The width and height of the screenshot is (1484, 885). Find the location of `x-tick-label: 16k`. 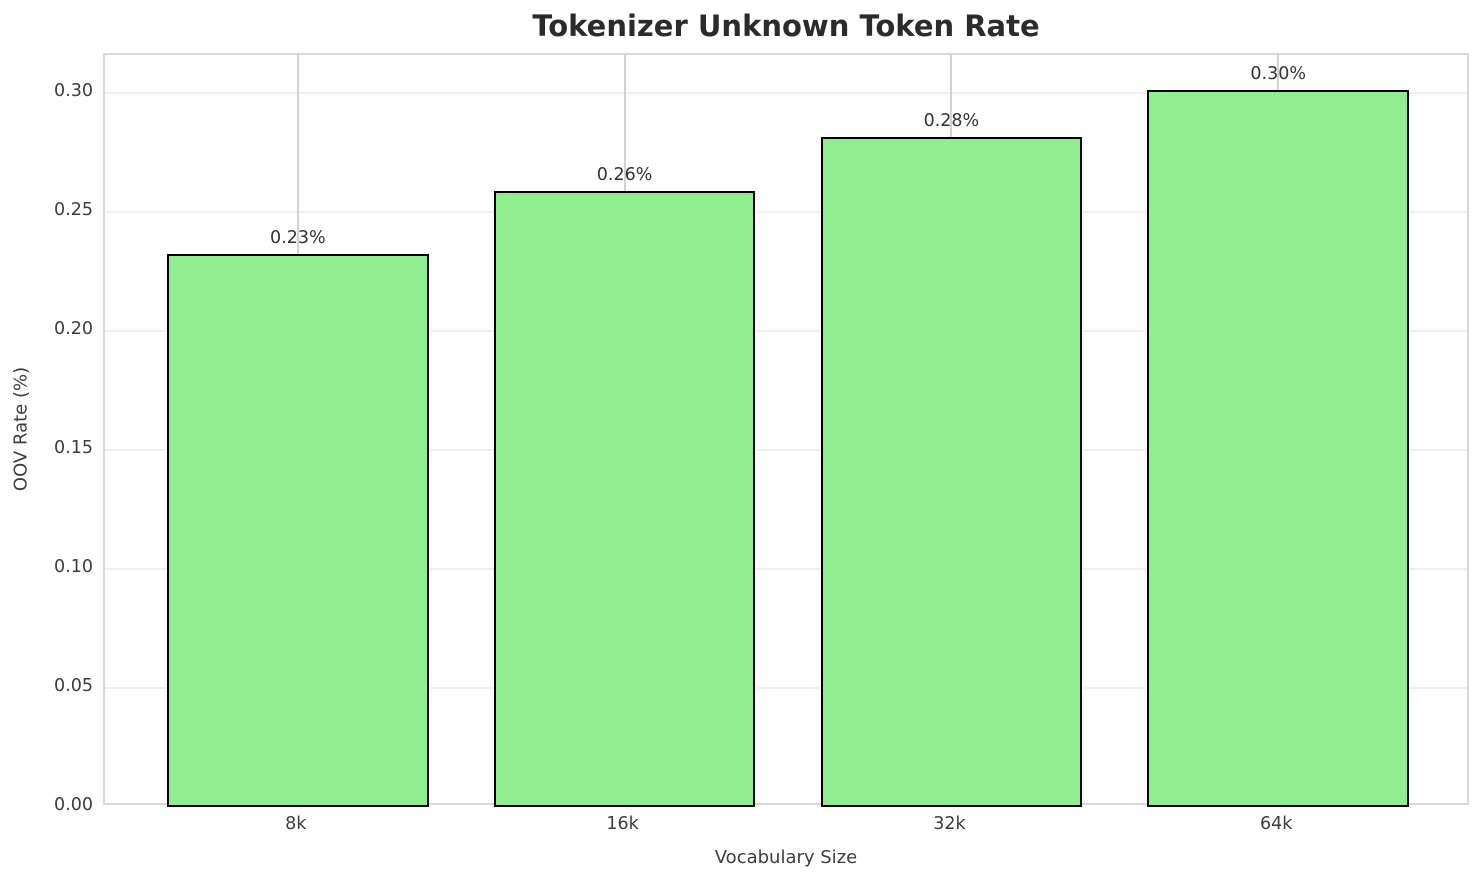

x-tick-label: 16k is located at coordinates (622, 824).